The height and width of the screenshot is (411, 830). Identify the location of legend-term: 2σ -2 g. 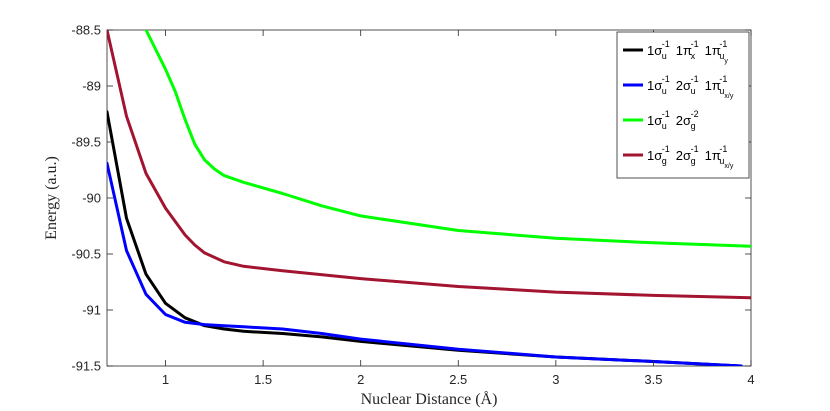
(687, 120).